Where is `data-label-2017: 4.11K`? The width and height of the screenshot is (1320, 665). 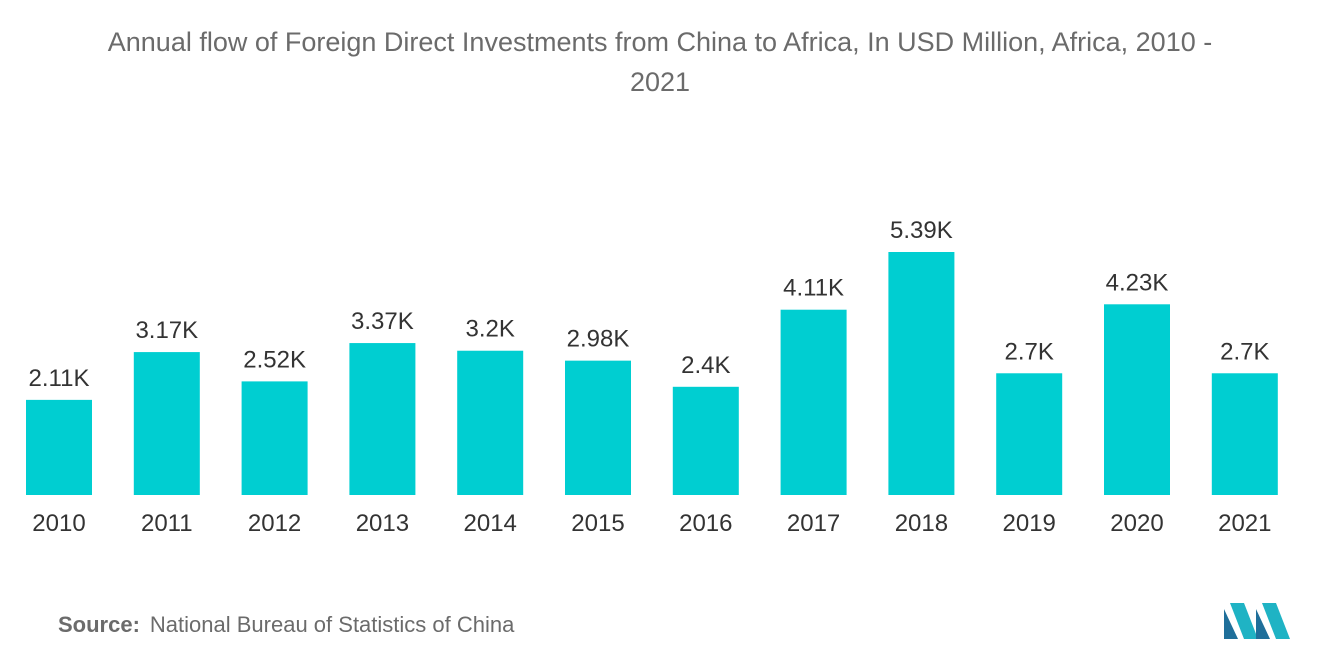
data-label-2017: 4.11K is located at coordinates (813, 288).